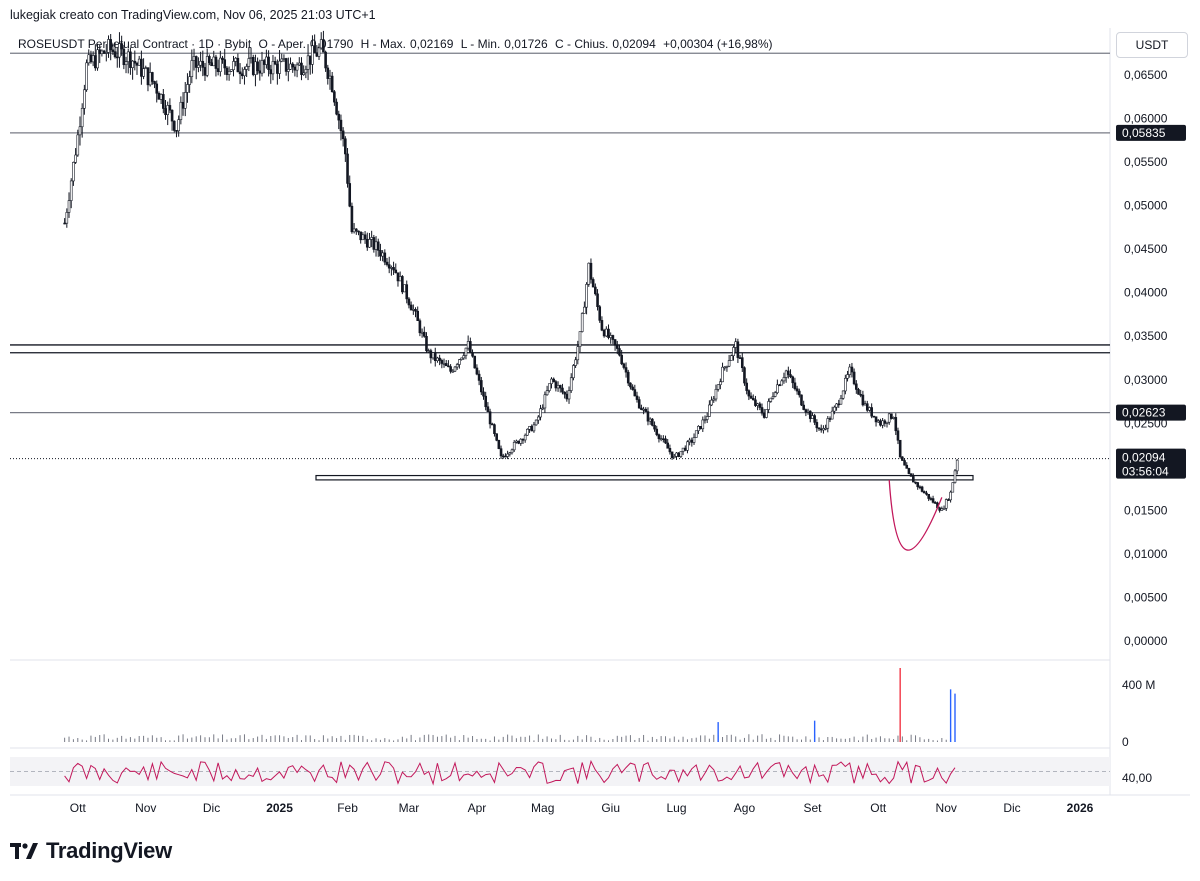 The width and height of the screenshot is (1200, 881). Describe the element at coordinates (480, 44) in the screenshot. I see `low-label: L - Min.` at that location.